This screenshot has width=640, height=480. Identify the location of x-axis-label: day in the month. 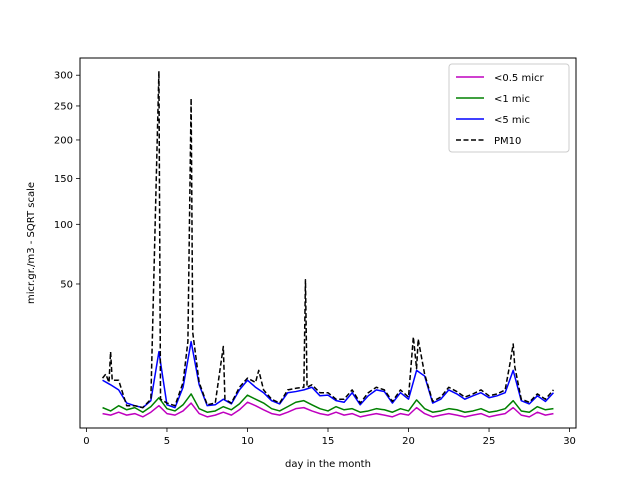
(328, 464).